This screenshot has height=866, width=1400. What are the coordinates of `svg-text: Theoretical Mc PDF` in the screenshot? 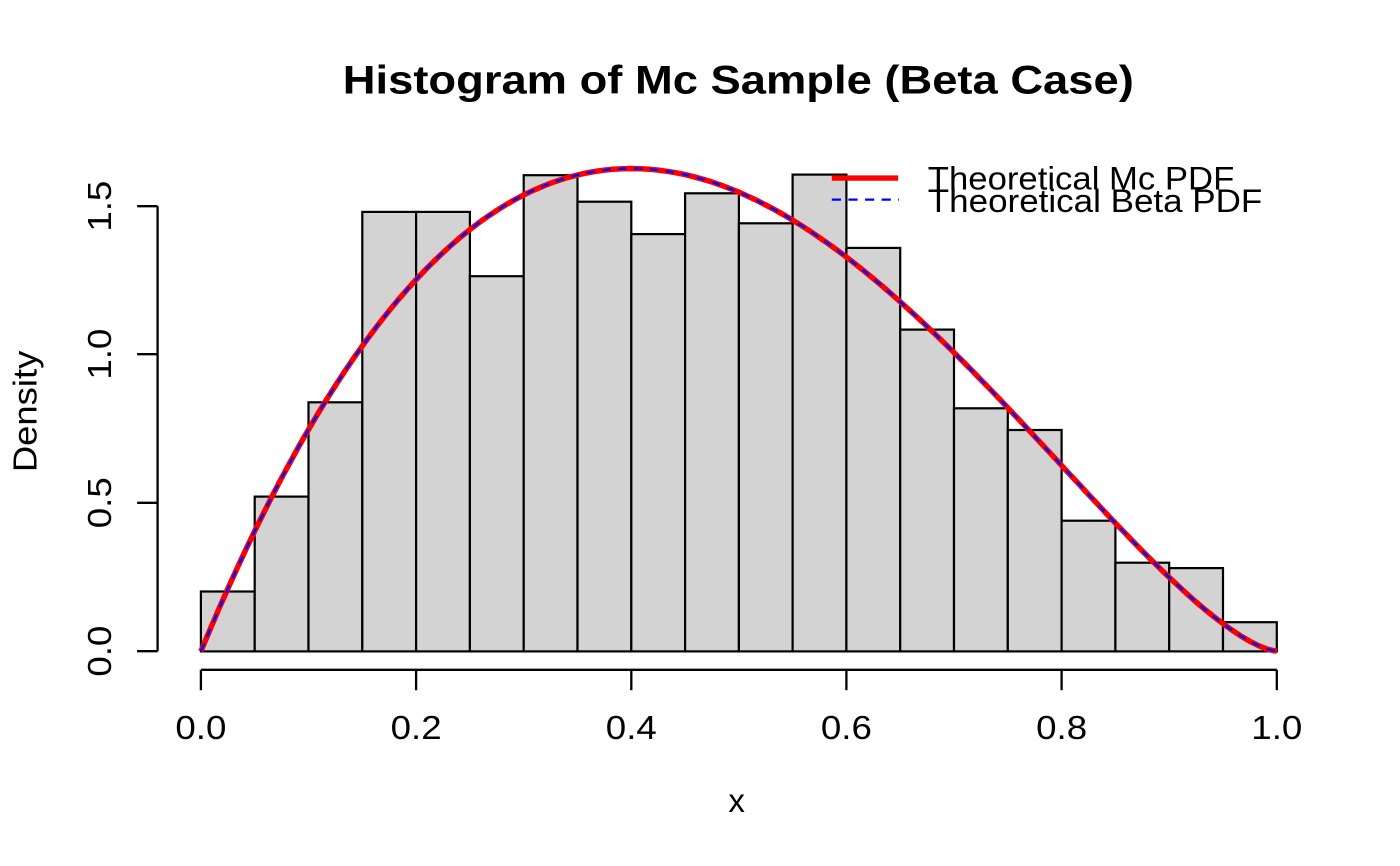 It's located at (1081, 177).